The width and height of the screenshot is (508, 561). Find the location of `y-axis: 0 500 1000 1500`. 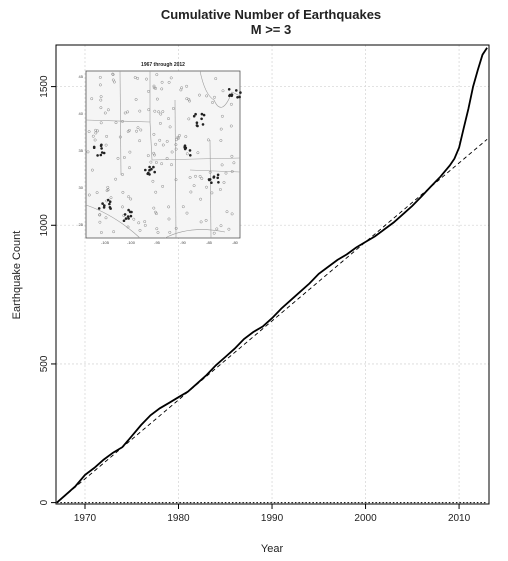

y-axis: 0 500 1000 1500 is located at coordinates (47, 290).